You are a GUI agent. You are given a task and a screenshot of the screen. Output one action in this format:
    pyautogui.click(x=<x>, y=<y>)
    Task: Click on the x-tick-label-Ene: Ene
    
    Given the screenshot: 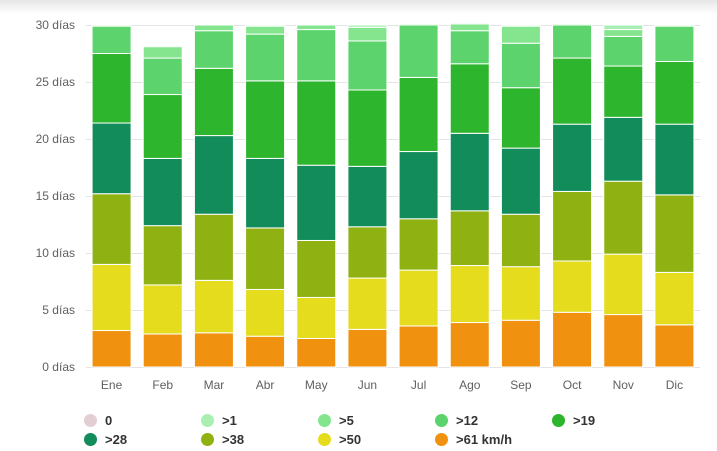 What is the action you would take?
    pyautogui.click(x=112, y=385)
    